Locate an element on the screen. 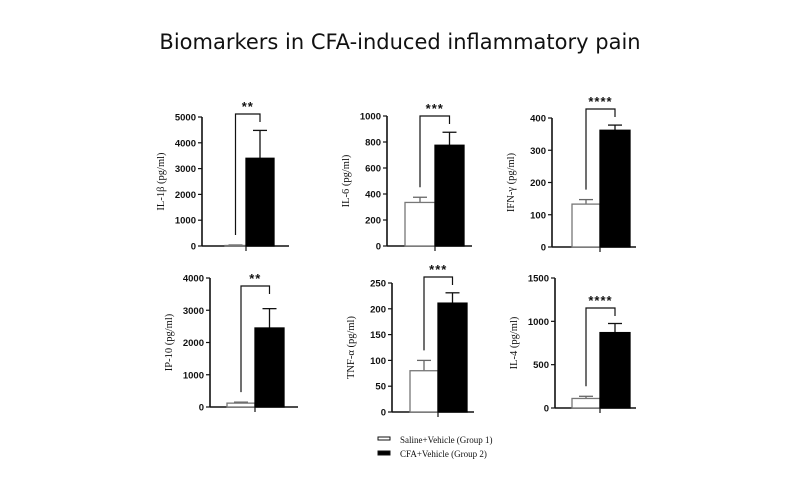  y-axis-label: IL-1β (pg/ml) is located at coordinates (161, 181).